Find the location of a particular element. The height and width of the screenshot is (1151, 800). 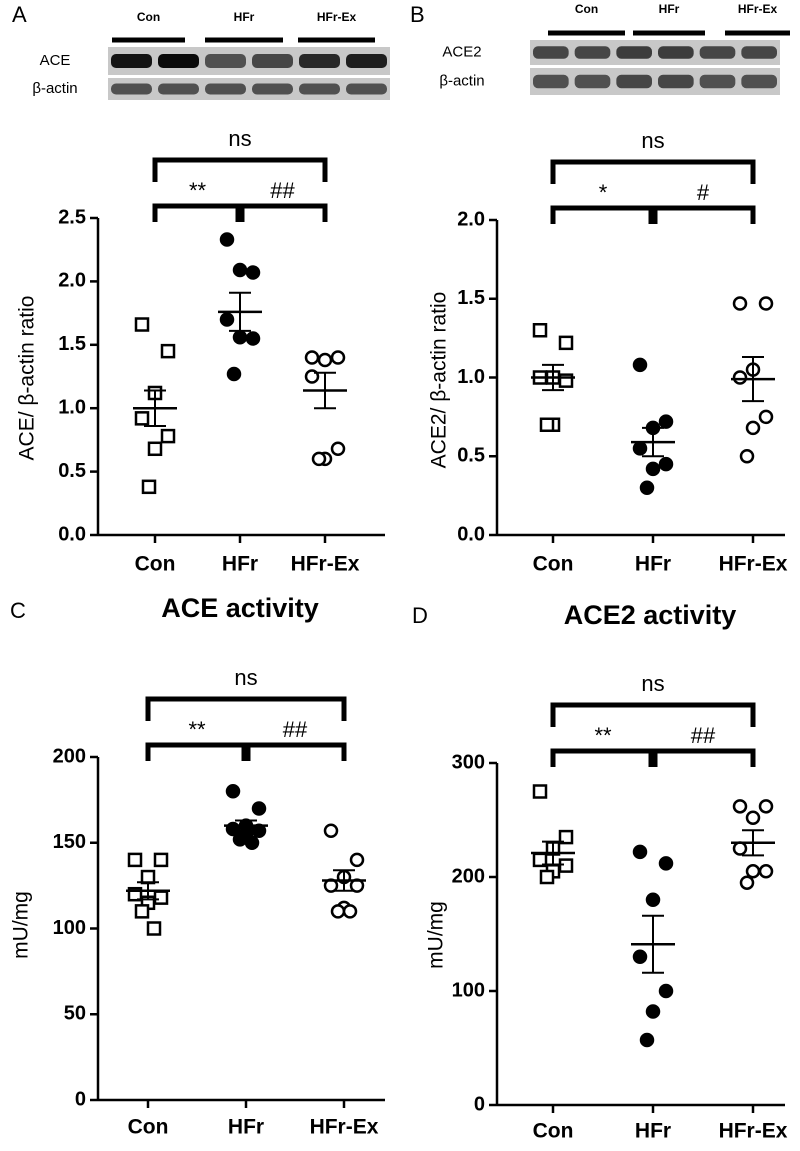

y-tick-label: 200 is located at coordinates (468, 876).